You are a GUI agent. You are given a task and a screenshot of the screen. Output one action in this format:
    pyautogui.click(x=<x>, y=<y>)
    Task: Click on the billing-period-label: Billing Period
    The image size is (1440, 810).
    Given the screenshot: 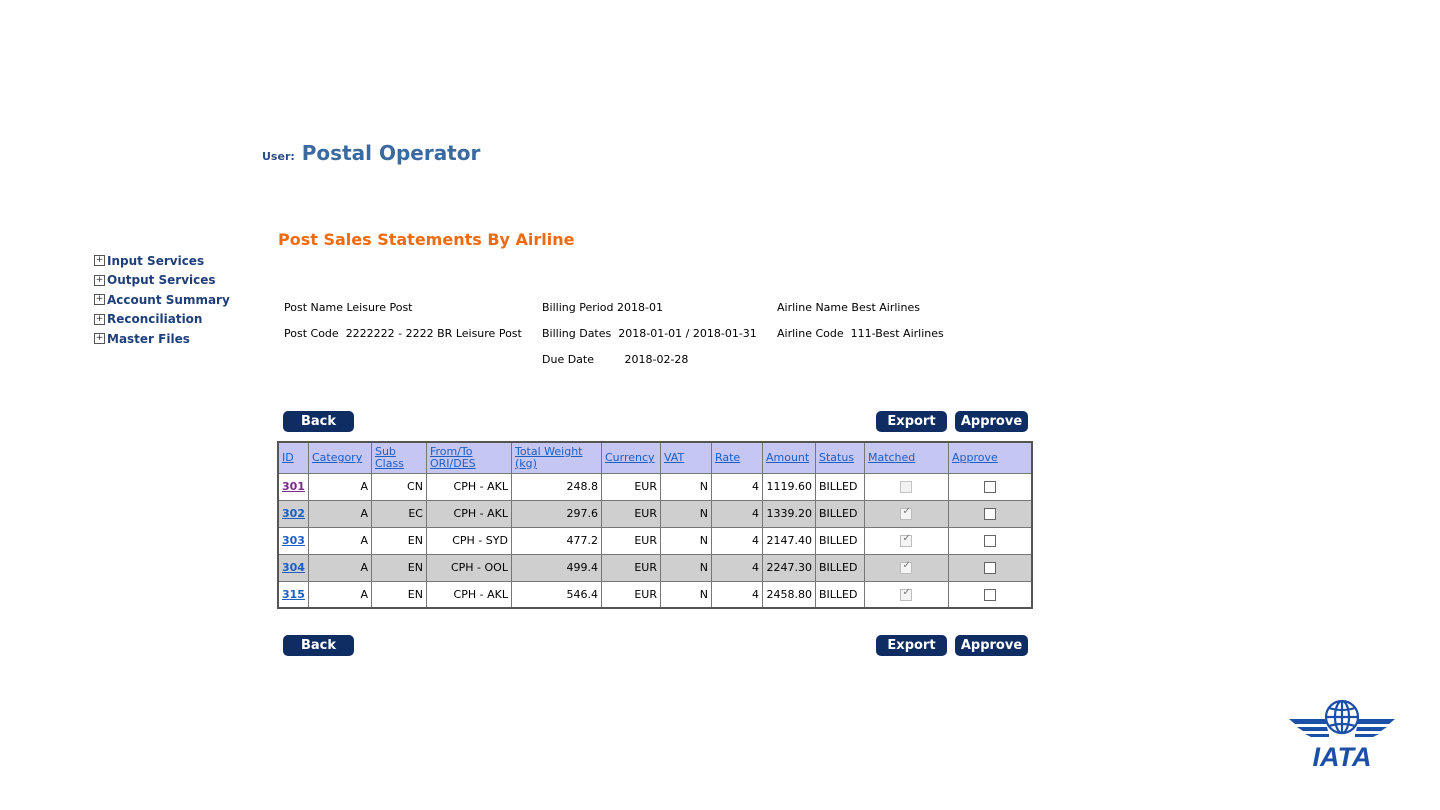 What is the action you would take?
    pyautogui.click(x=578, y=307)
    